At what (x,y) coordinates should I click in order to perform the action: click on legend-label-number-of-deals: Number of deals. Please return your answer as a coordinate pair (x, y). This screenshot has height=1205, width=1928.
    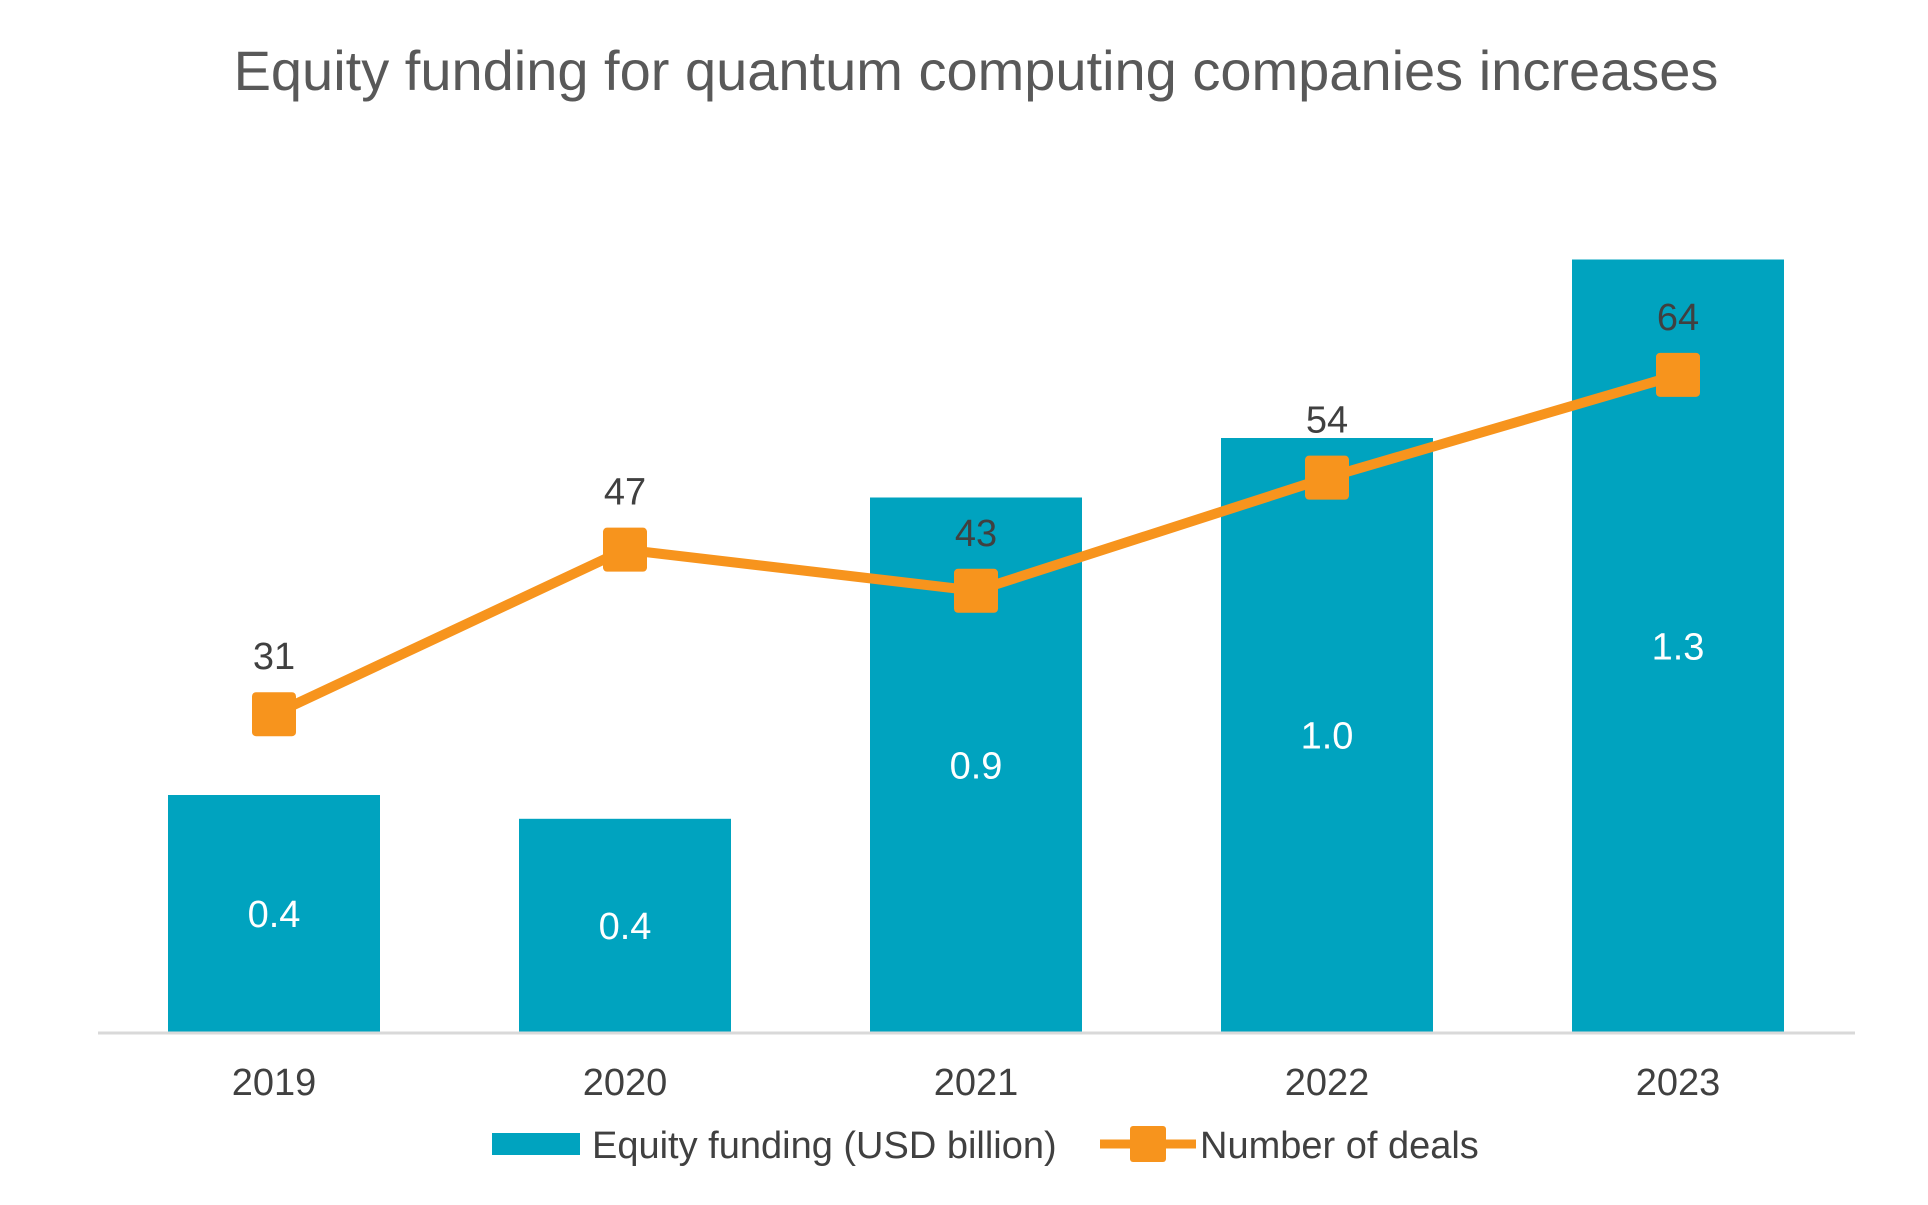
    Looking at the image, I should click on (1339, 1146).